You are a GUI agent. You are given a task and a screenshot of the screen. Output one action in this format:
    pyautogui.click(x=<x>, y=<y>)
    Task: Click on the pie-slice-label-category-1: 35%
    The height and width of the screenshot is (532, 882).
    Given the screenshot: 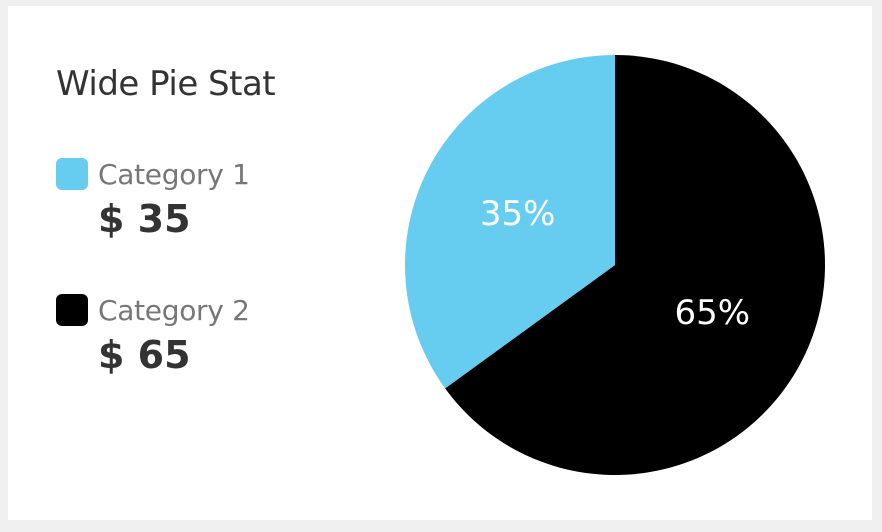 What is the action you would take?
    pyautogui.click(x=518, y=214)
    